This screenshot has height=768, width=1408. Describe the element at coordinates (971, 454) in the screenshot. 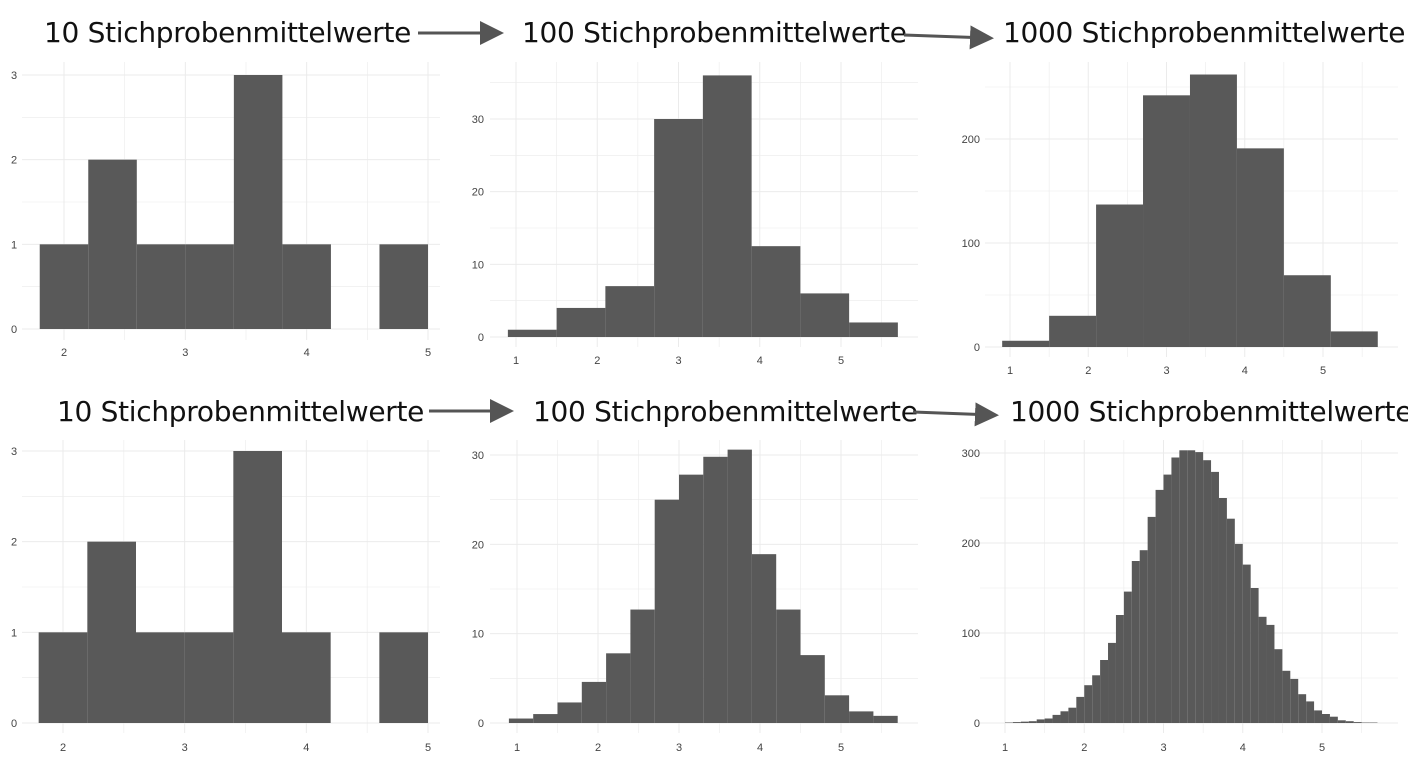

I see `y-tick-label: 300` at that location.